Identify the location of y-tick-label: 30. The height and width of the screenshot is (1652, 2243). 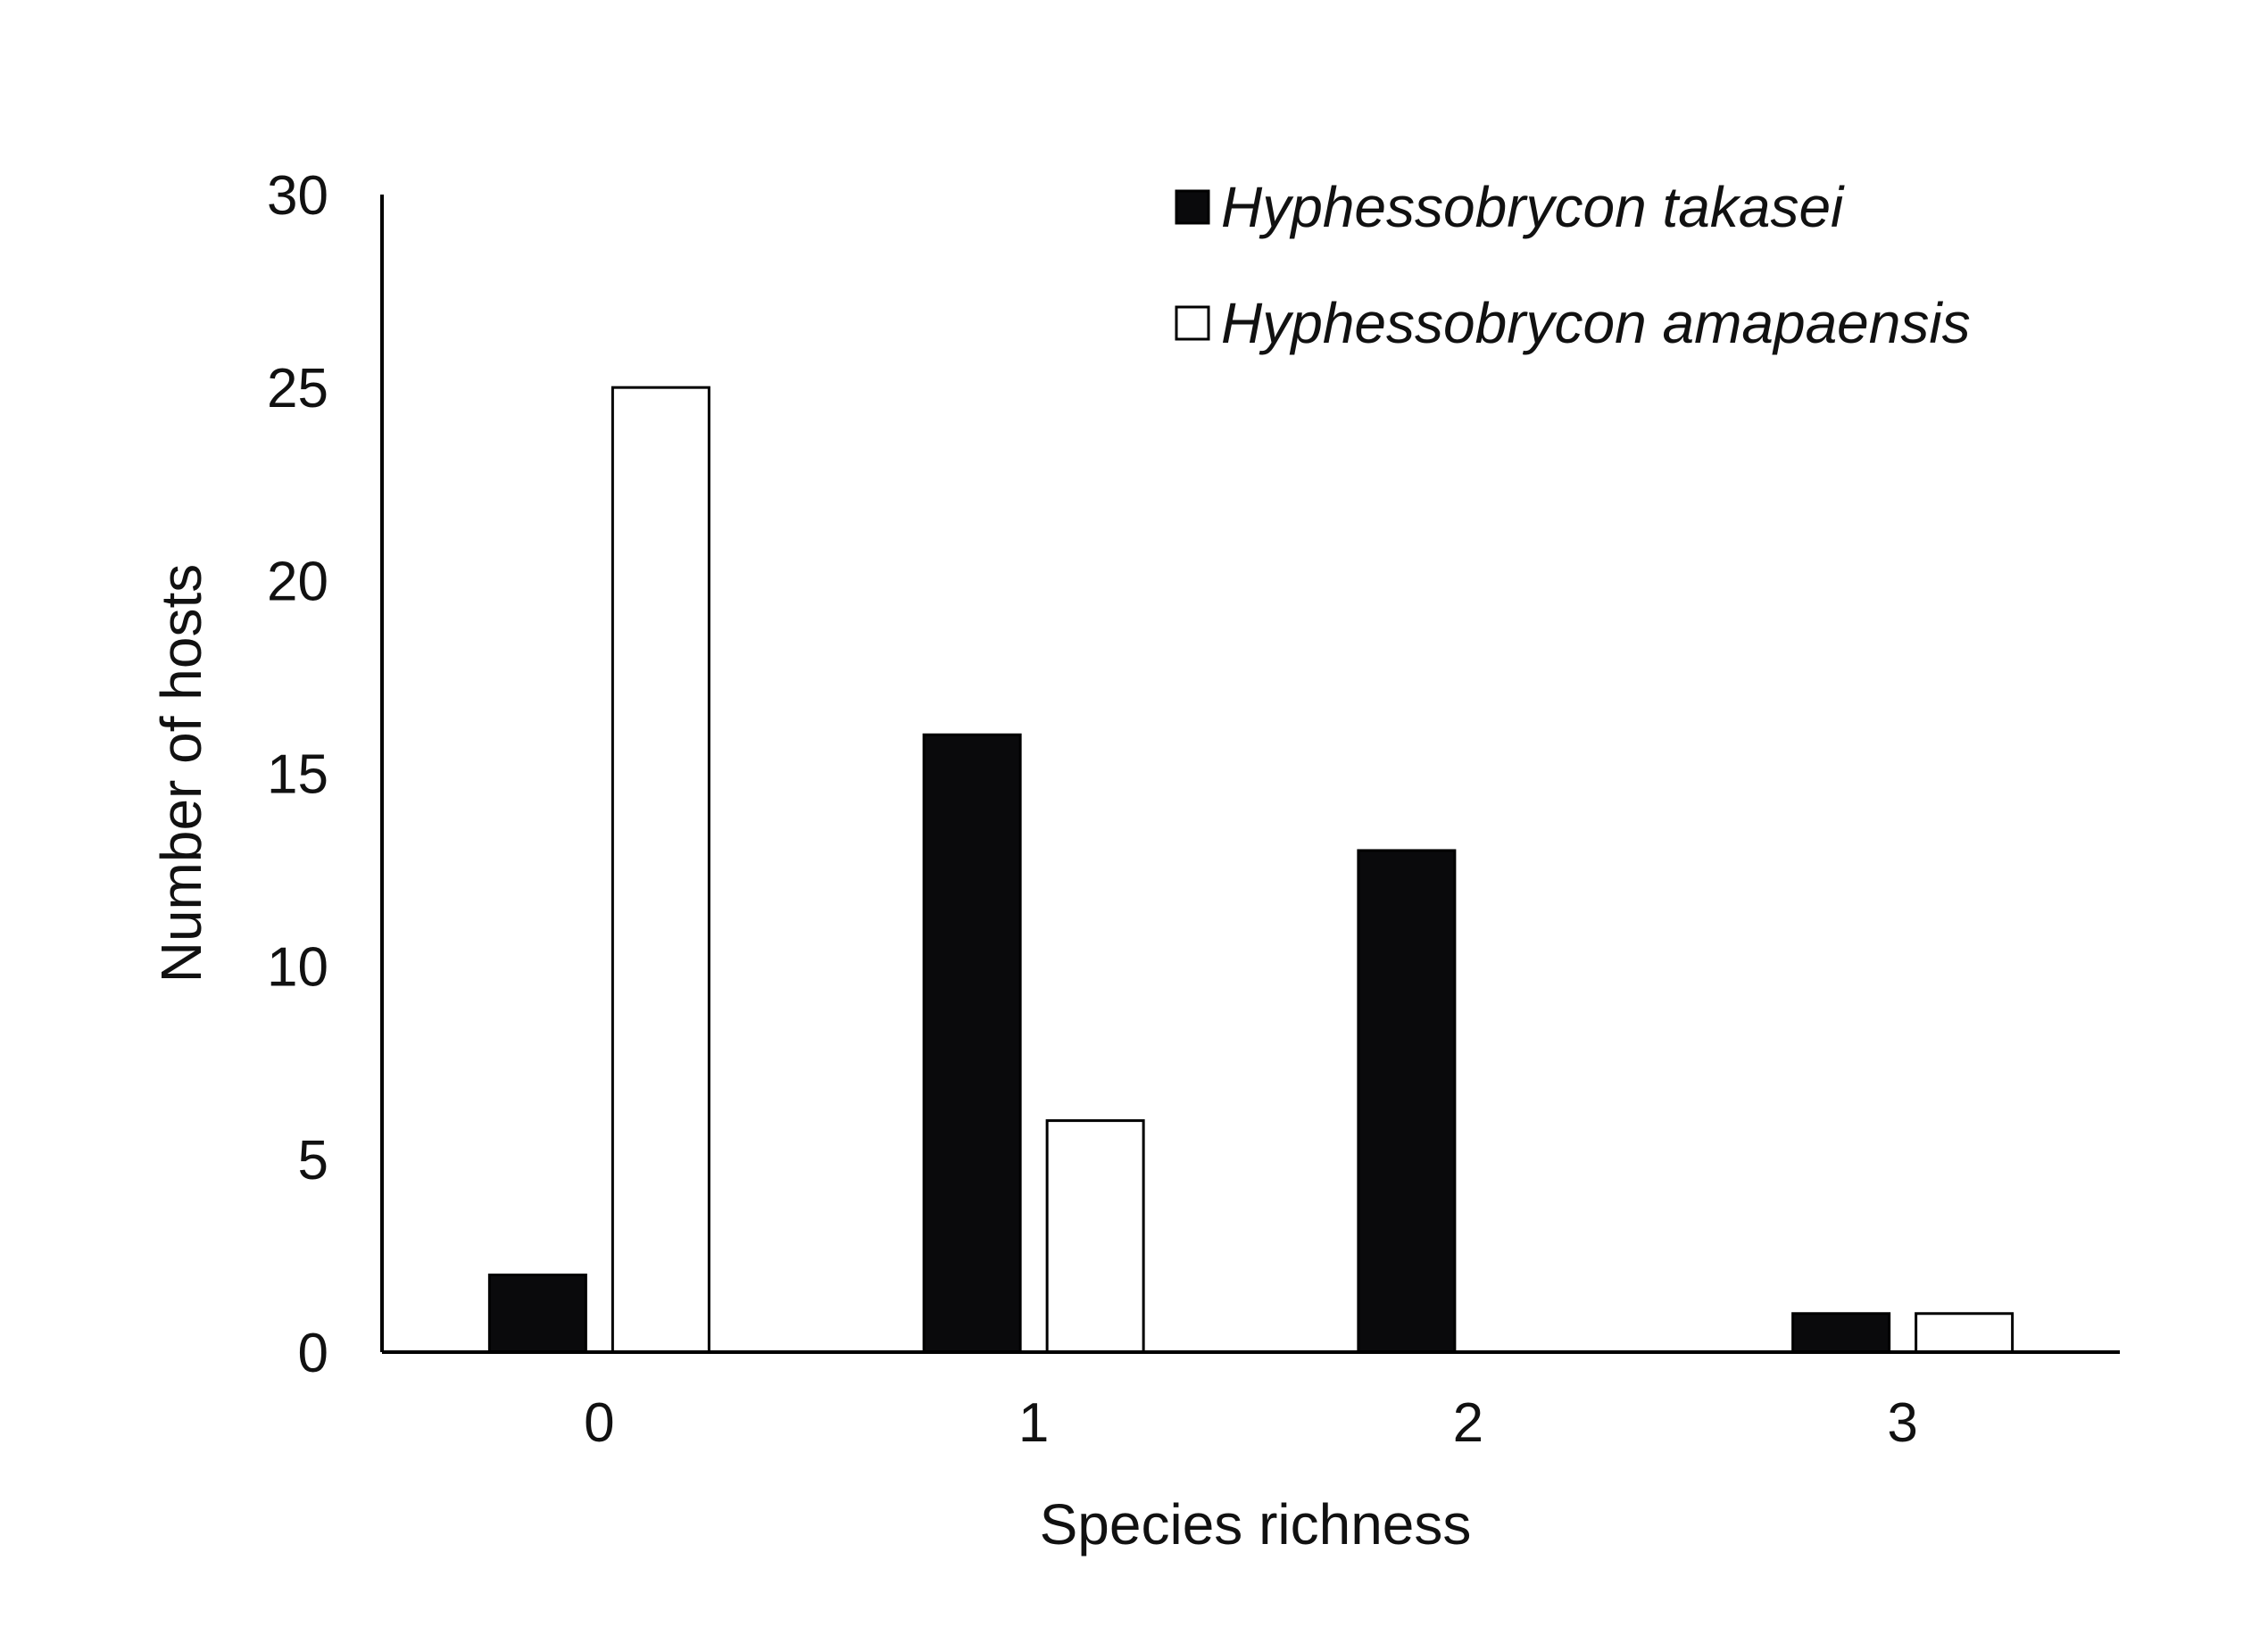
(297, 196).